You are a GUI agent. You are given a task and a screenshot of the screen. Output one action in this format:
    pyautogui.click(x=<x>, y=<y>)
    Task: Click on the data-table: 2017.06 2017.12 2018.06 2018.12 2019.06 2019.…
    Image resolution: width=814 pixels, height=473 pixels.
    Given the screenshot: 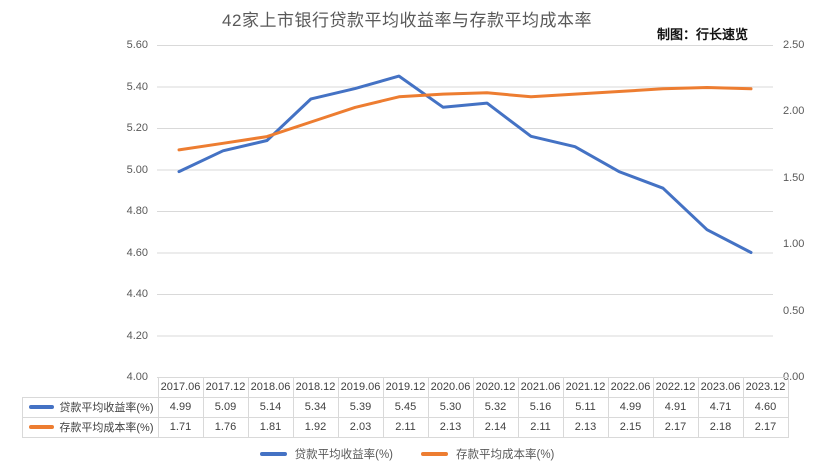 What is the action you would take?
    pyautogui.click(x=405, y=407)
    